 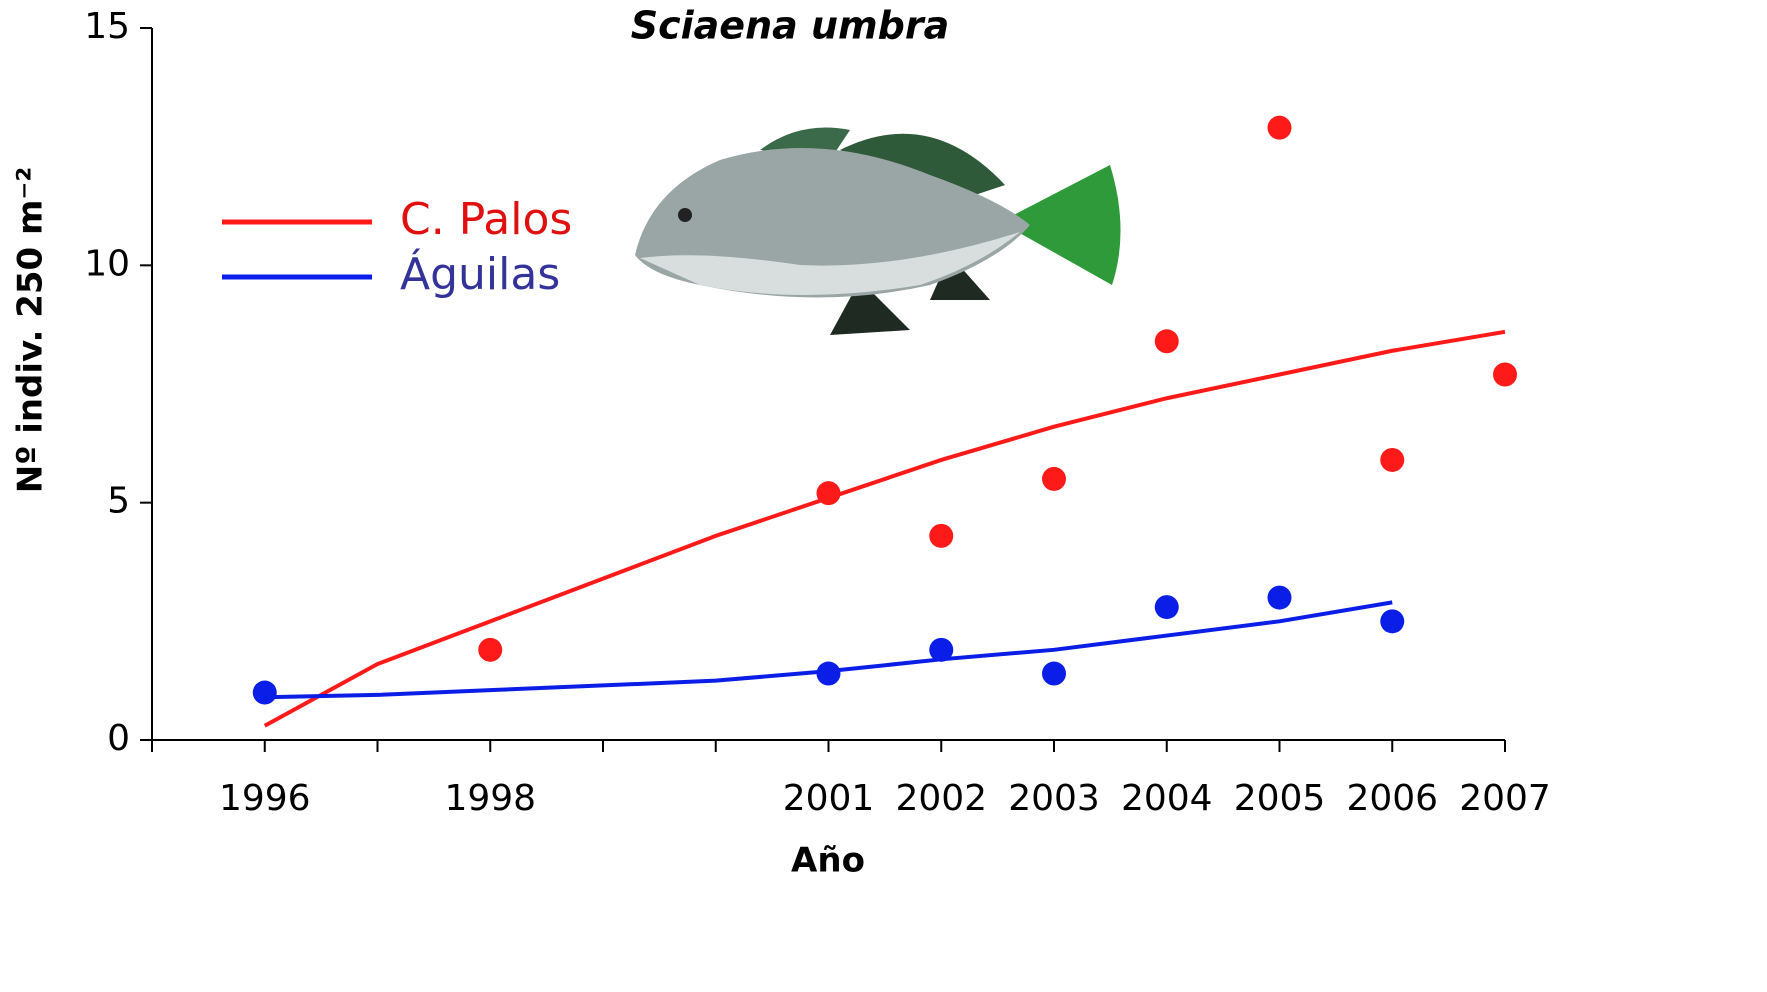 I want to click on y-axis-label: Nº indiv. 250 m⁻², so click(x=31, y=330).